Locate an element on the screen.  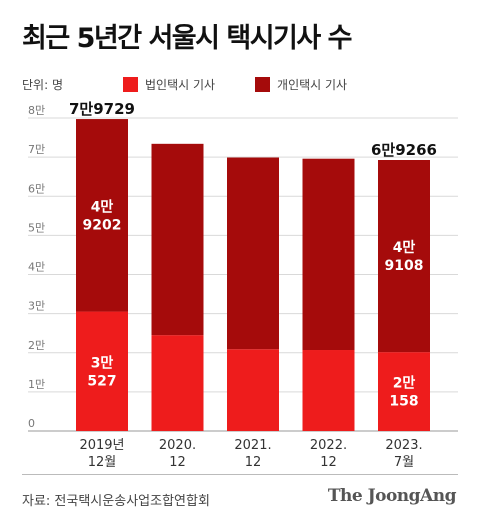
legend-swatch-corporate is located at coordinates (130, 84).